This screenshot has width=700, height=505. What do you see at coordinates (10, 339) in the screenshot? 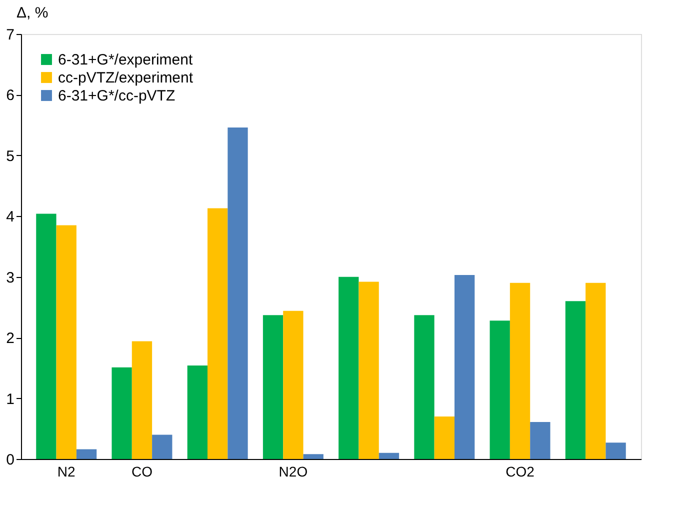
I see `y-tick-label: 2` at bounding box center [10, 339].